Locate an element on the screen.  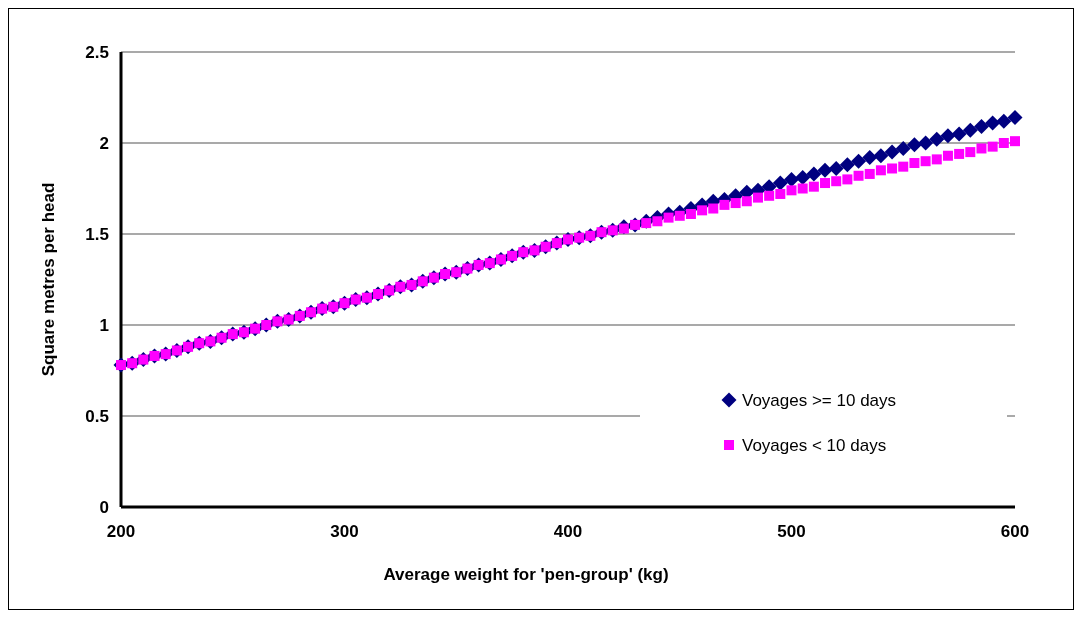
x-tick-label: 200 is located at coordinates (121, 531).